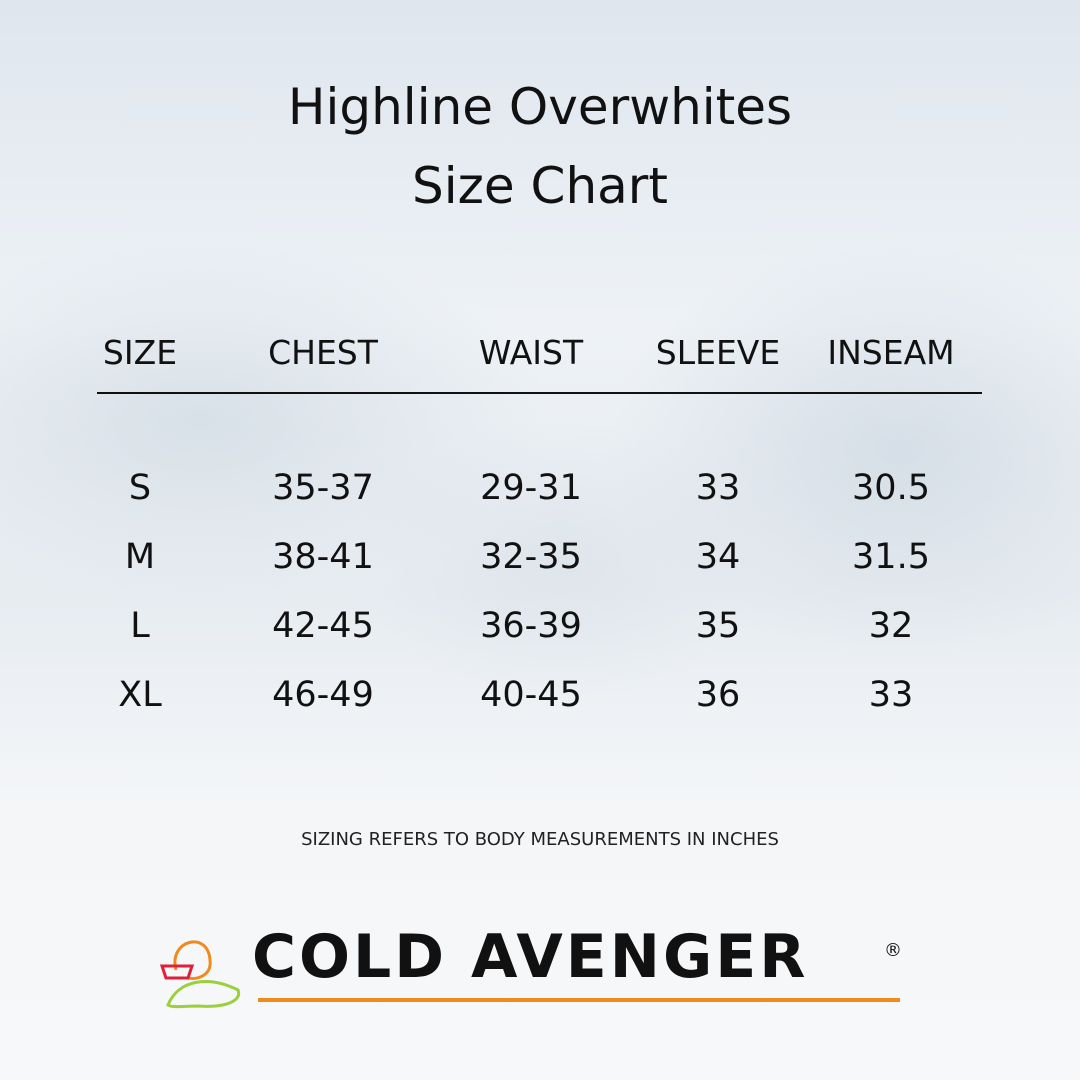 The image size is (1080, 1080). What do you see at coordinates (323, 626) in the screenshot?
I see `table-cell: 42-45` at bounding box center [323, 626].